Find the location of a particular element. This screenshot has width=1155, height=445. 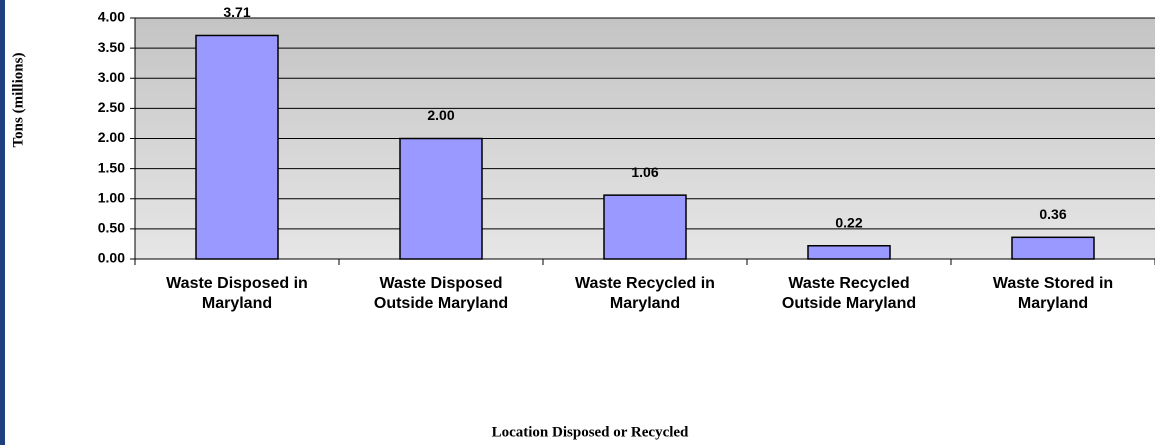

y-tick-label: 2.00 is located at coordinates (111, 137).